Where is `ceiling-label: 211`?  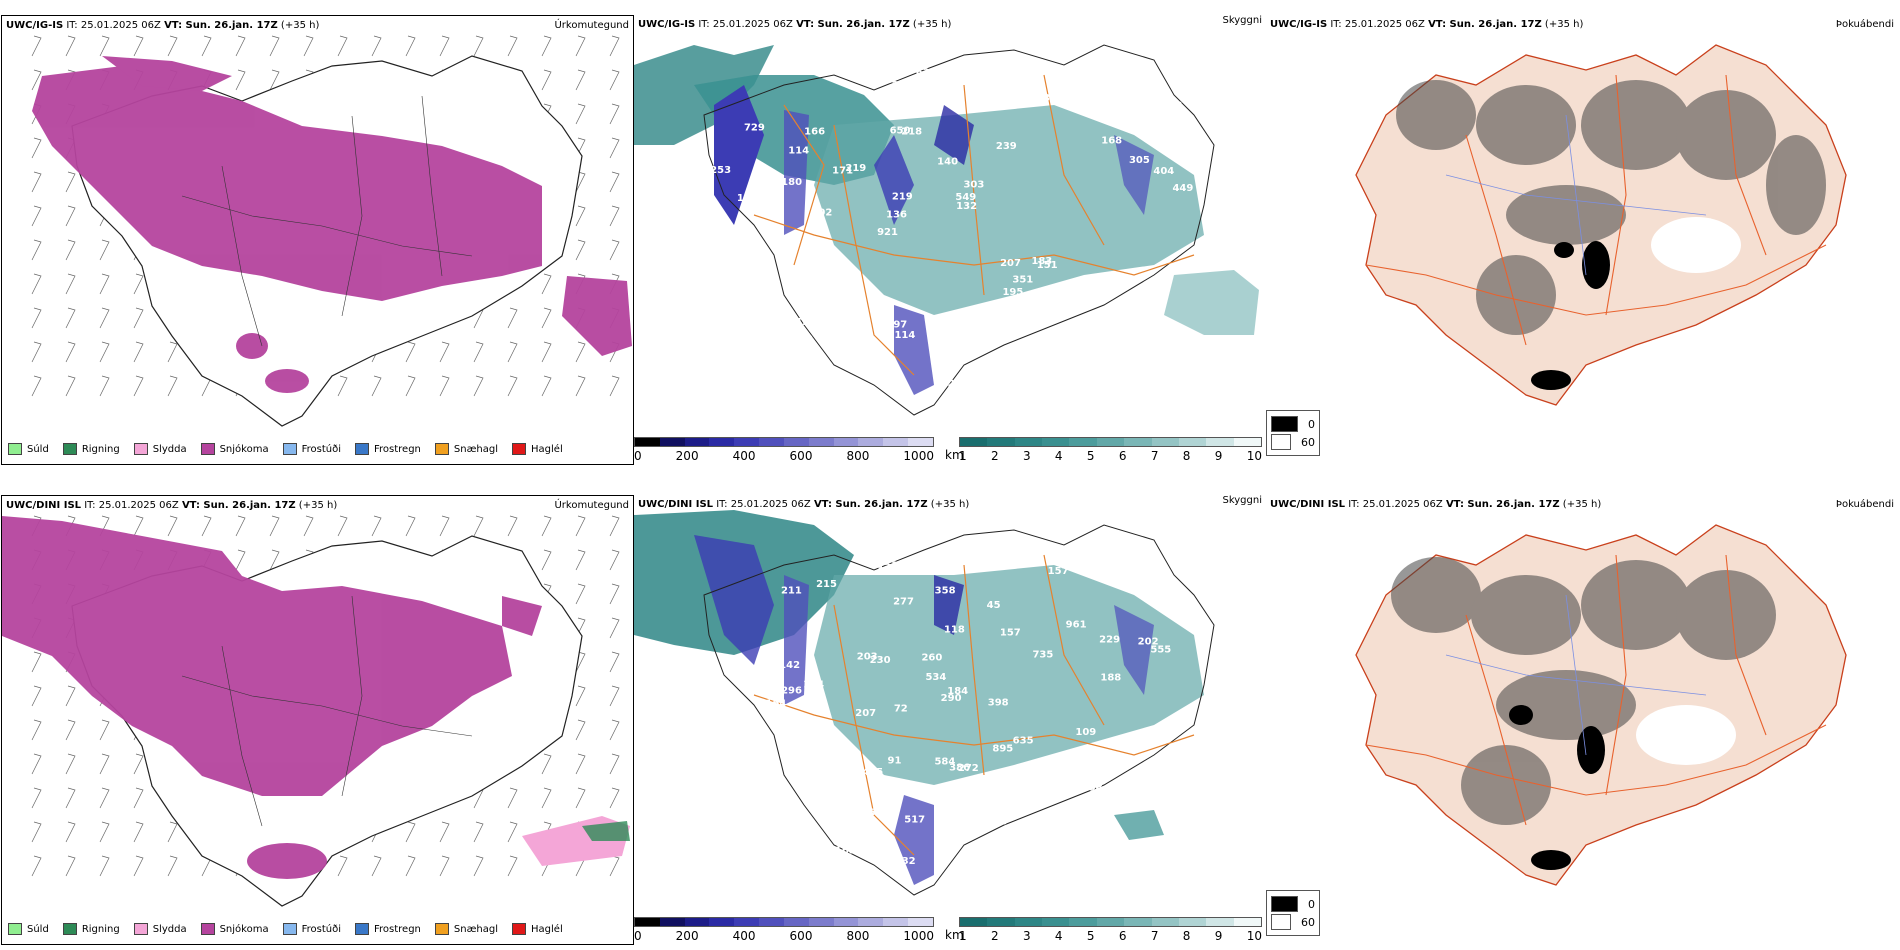 ceiling-label: 211 is located at coordinates (791, 591).